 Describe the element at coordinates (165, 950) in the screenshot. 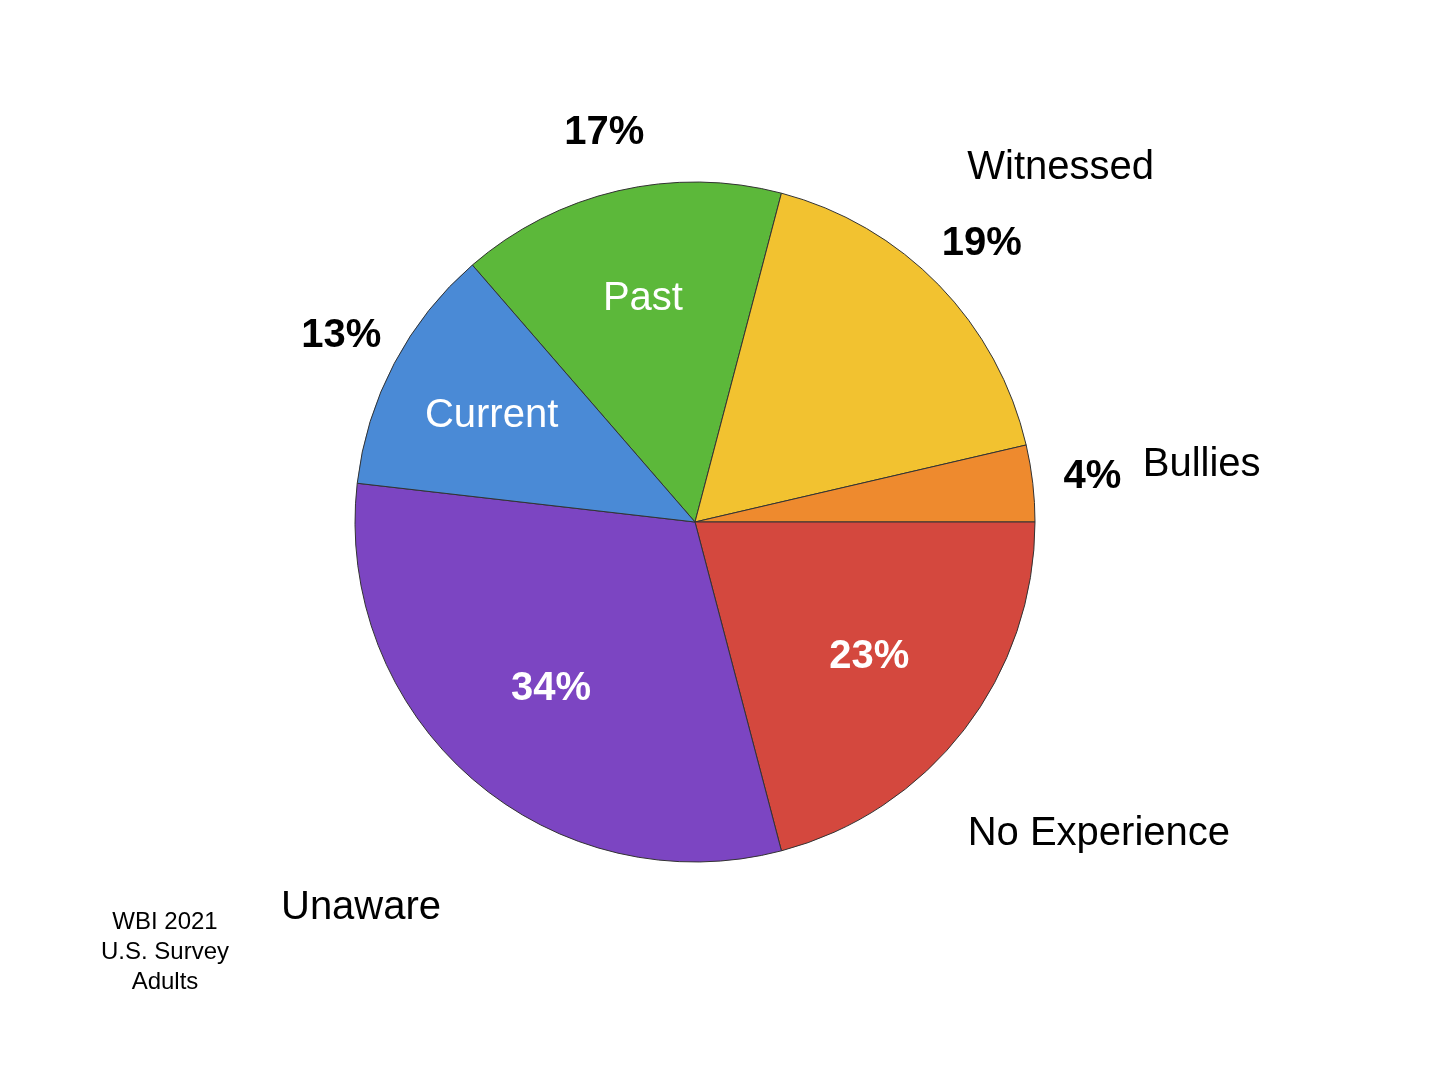

I see `text: WBI 2021 U.S. Survey Adults` at that location.